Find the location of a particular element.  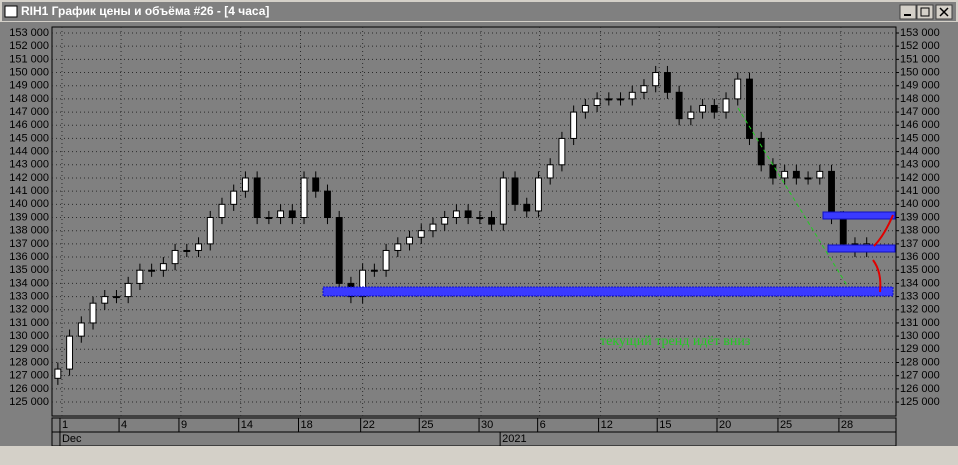

y-tick-label-right: 147 000 is located at coordinates (920, 112).